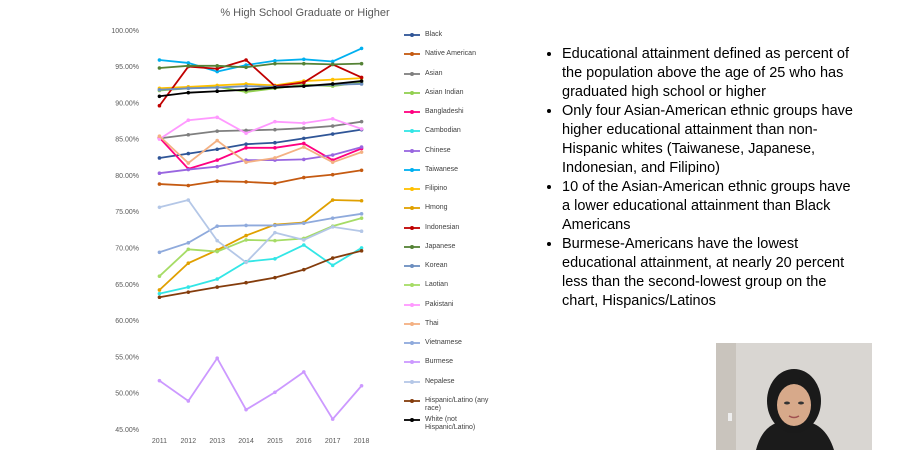 This screenshot has width=900, height=450. Describe the element at coordinates (444, 111) in the screenshot. I see `legend-label: Bangladeshi` at that location.